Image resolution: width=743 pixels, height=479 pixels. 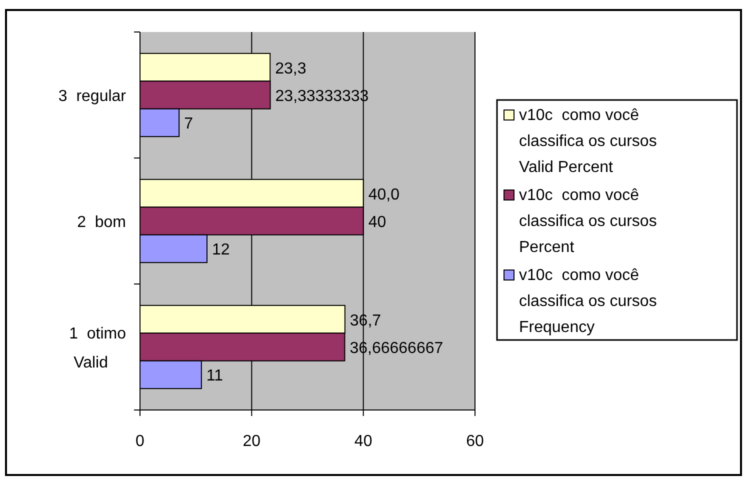 I want to click on data-label: 23,3, so click(x=290, y=69).